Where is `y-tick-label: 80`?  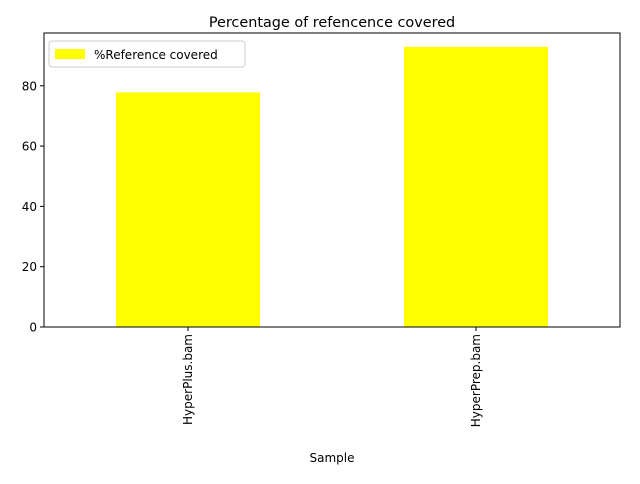 y-tick-label: 80 is located at coordinates (29, 86).